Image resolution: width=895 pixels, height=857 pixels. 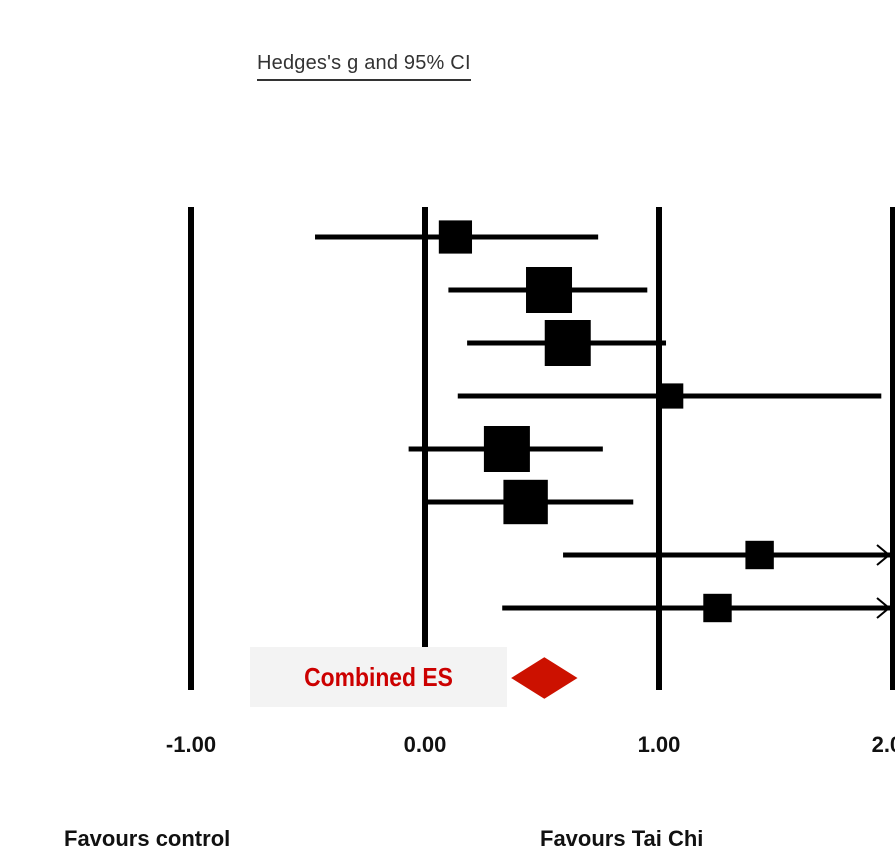 What do you see at coordinates (544, 678) in the screenshot?
I see `combined-effect-diamond` at bounding box center [544, 678].